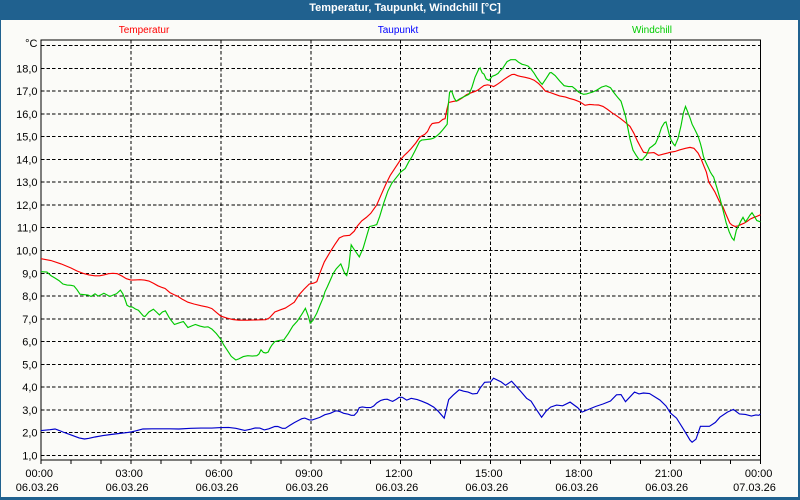 The image size is (800, 500). Describe the element at coordinates (309, 474) in the screenshot. I see `svg-text: 09:00` at that location.